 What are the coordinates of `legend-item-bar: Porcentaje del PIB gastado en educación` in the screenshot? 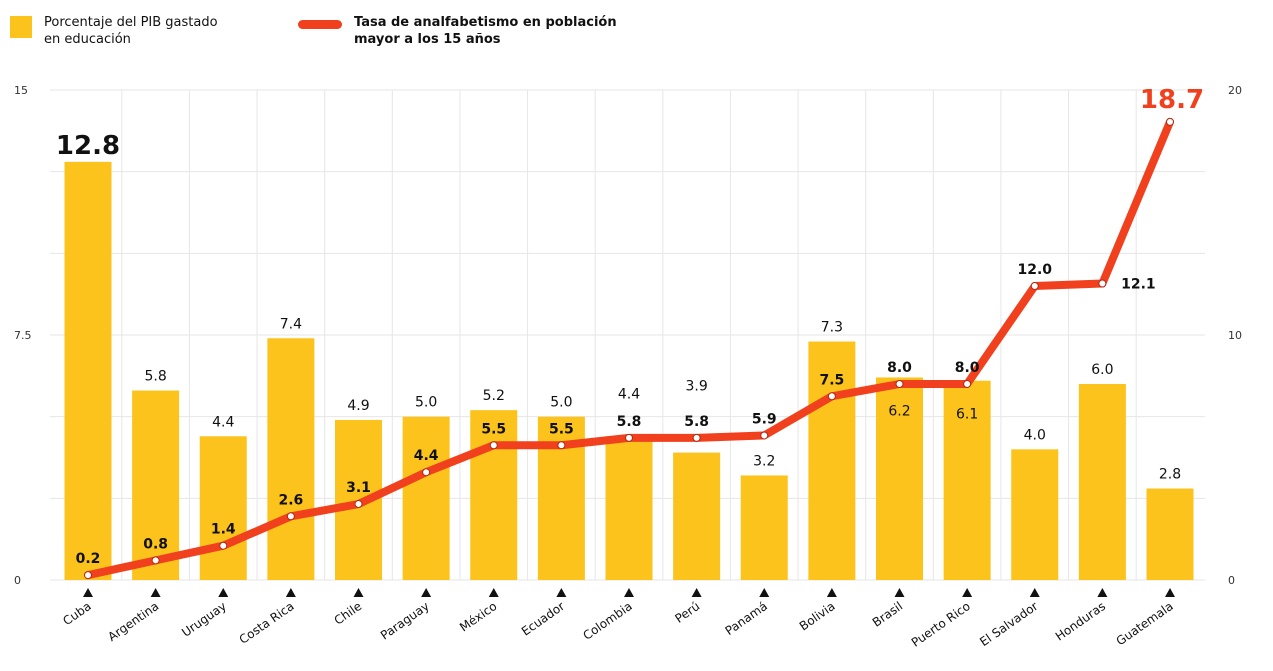 It's located at (114, 31).